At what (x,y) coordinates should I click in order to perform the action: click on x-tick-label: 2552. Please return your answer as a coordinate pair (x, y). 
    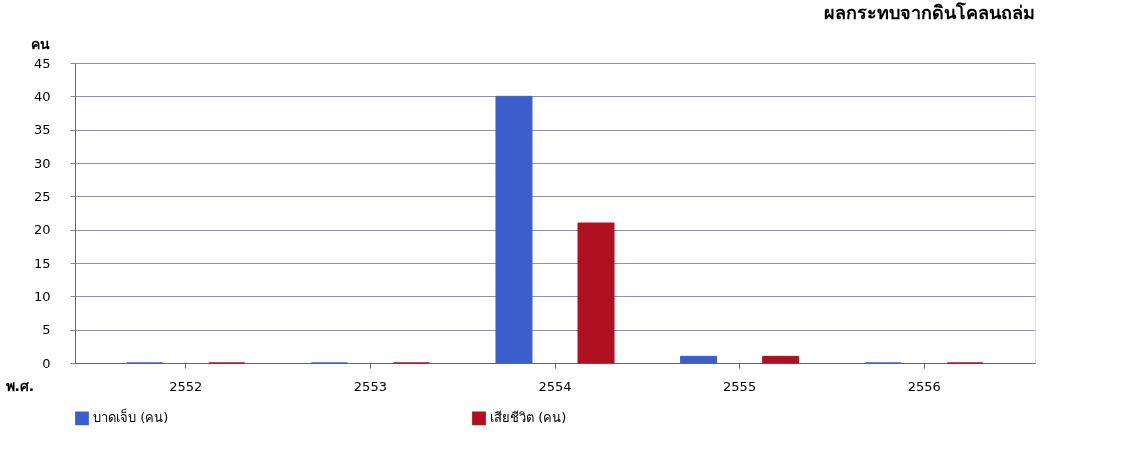
    Looking at the image, I should click on (186, 386).